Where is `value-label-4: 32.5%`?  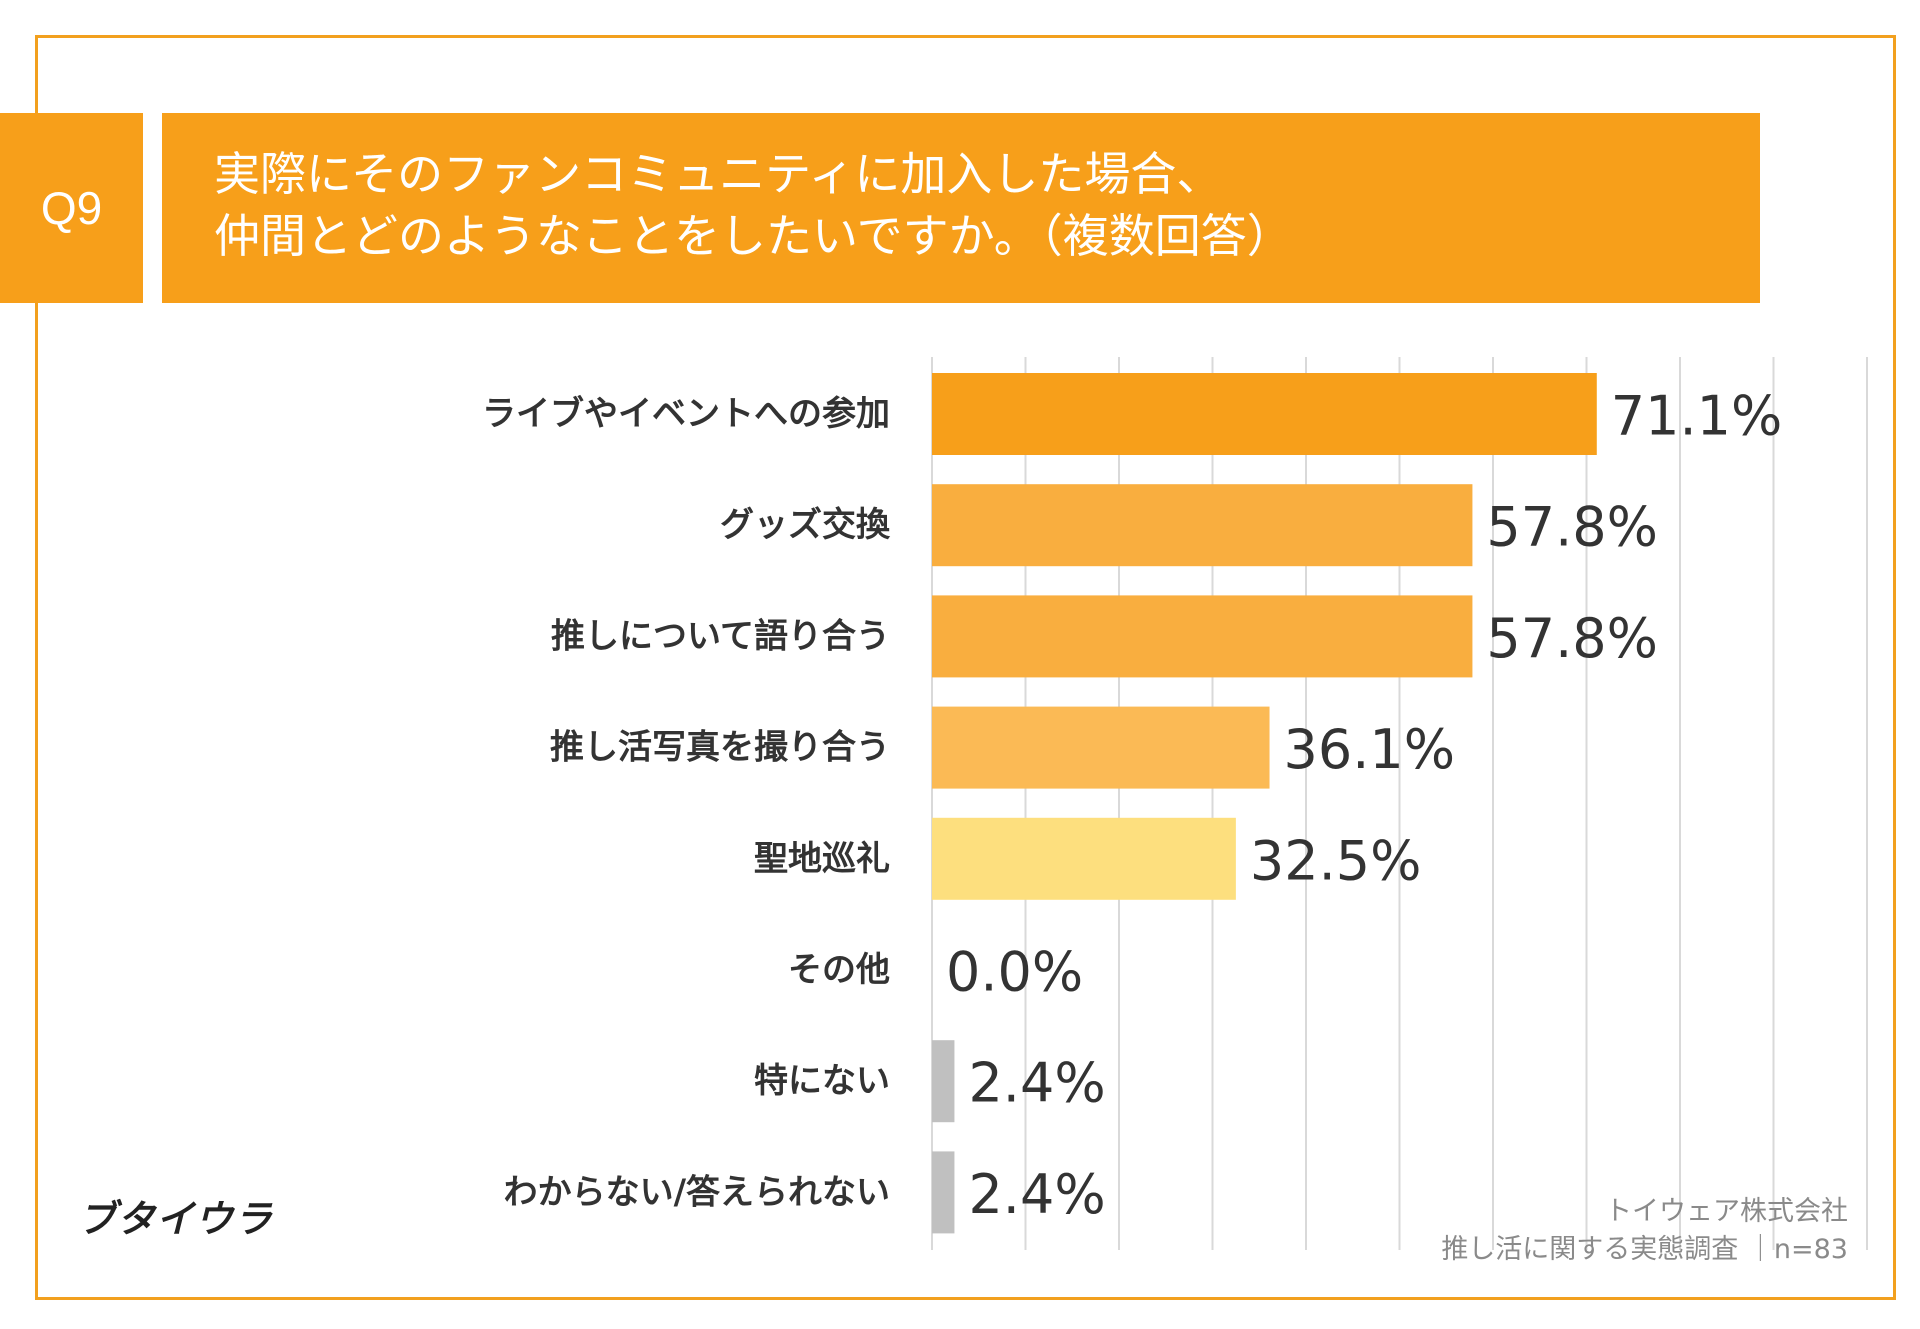 value-label-4: 32.5% is located at coordinates (1336, 860).